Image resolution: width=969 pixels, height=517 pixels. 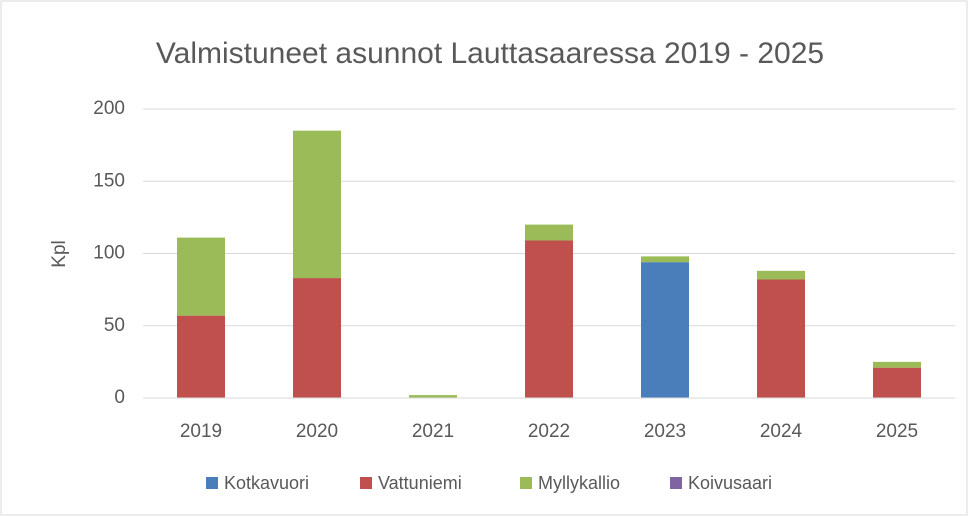 I want to click on y-tick-label: 100, so click(x=109, y=253).